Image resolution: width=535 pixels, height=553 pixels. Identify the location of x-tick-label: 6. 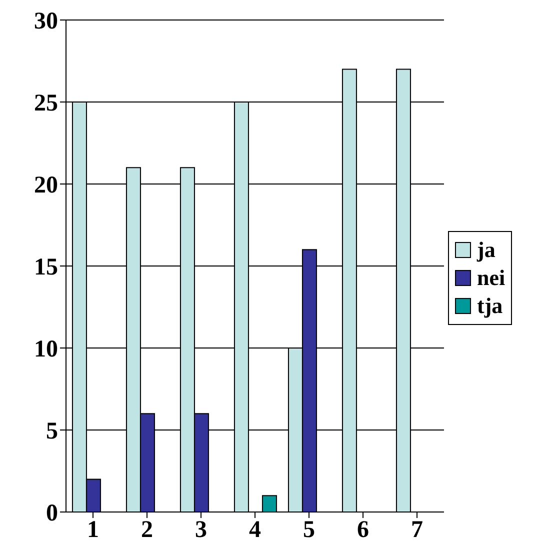
(363, 530).